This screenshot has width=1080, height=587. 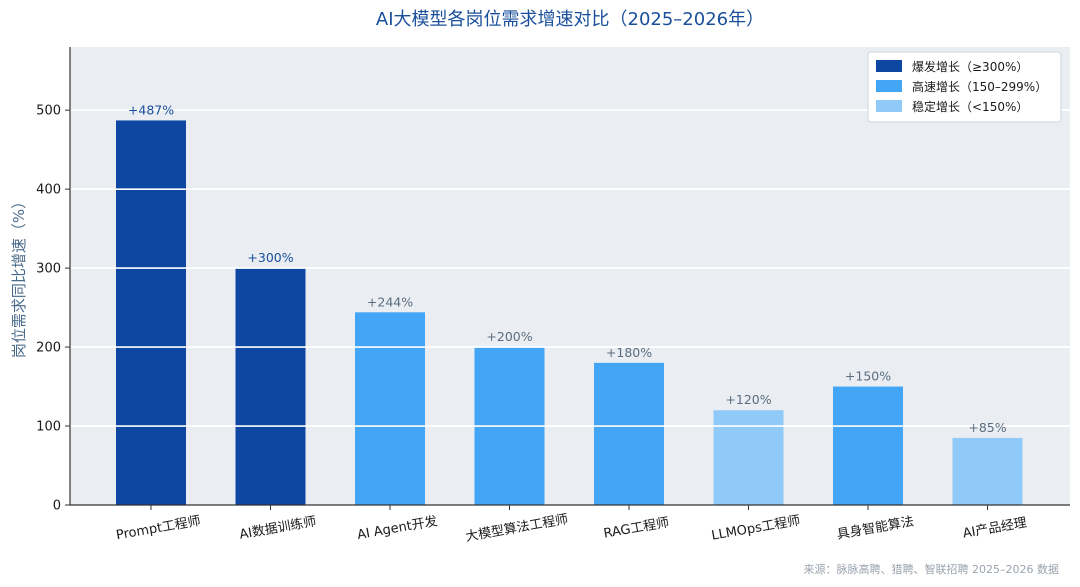 I want to click on y-tick-label: 500, so click(x=48, y=111).